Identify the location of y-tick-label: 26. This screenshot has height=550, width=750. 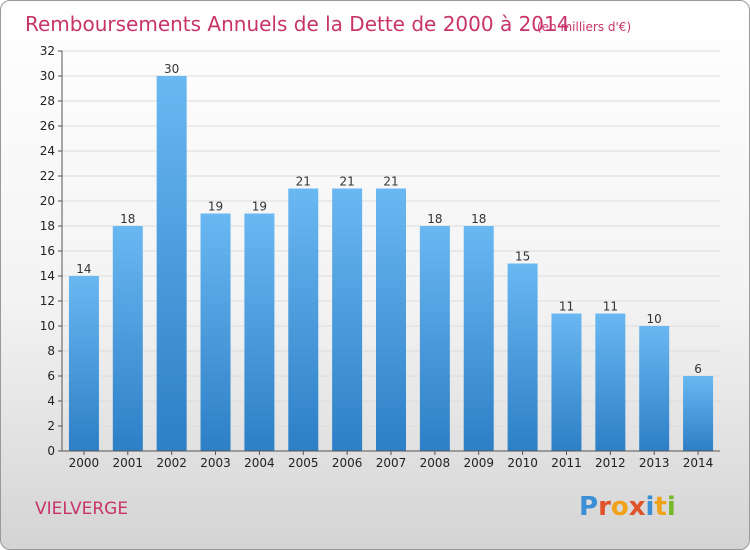
(47, 126).